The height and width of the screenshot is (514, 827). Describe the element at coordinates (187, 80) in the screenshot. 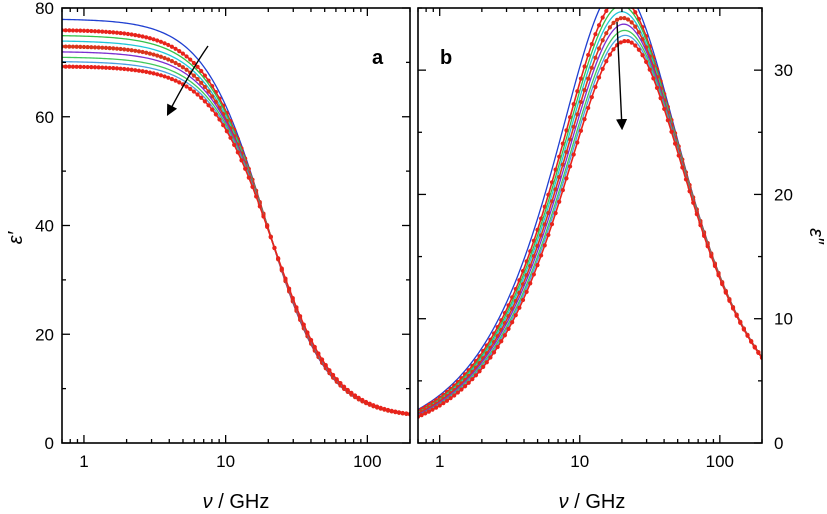

I see `panel-a-trend-arrow` at that location.